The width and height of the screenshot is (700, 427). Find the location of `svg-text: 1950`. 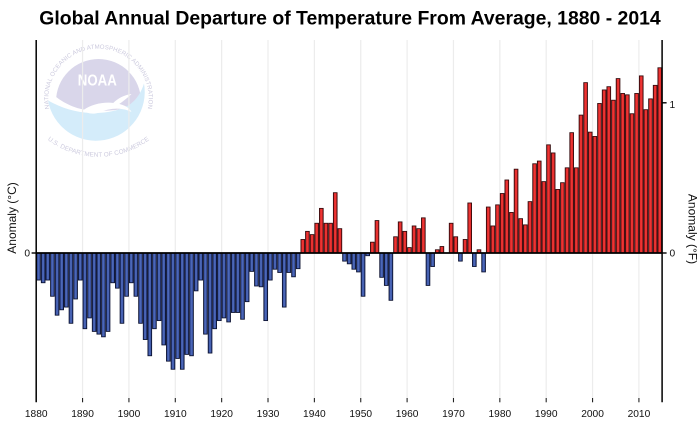

svg-text: 1950 is located at coordinates (360, 414).